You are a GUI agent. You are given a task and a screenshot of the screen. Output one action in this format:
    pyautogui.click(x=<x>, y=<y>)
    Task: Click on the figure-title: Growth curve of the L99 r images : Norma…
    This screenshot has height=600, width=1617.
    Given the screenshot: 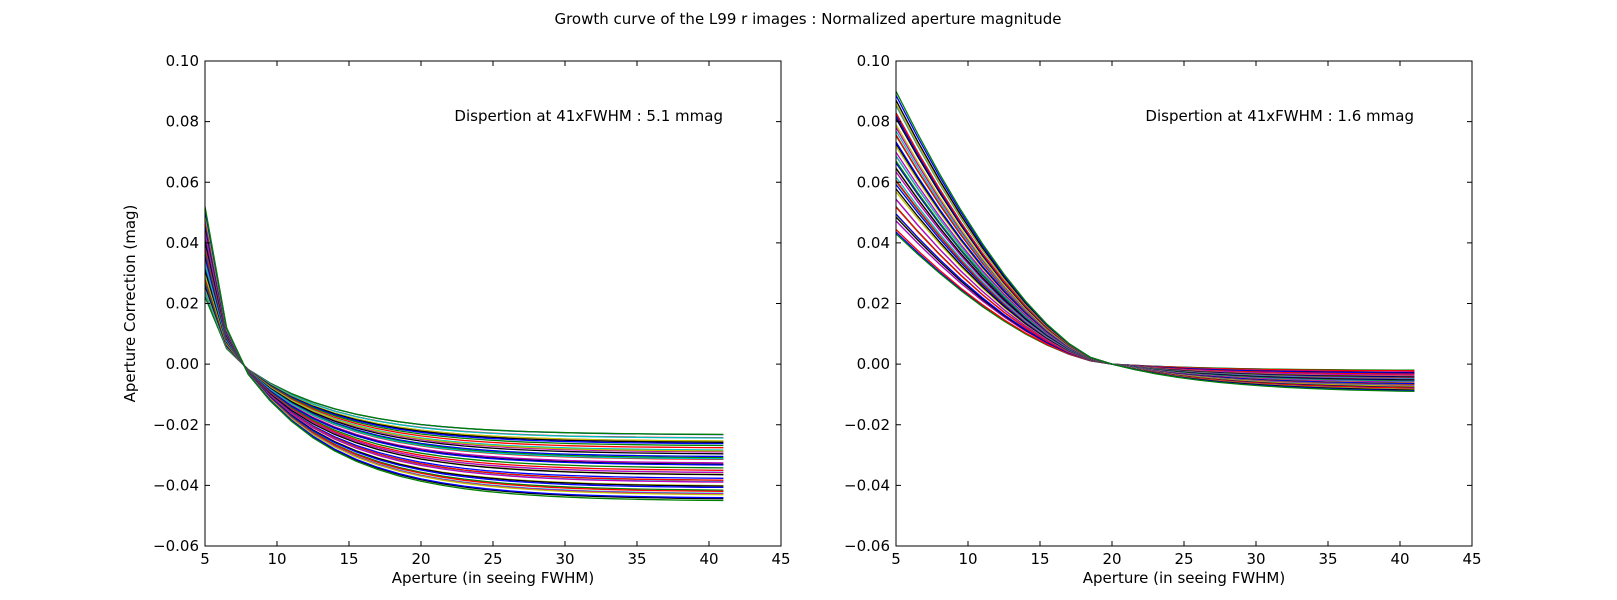 What is the action you would take?
    pyautogui.click(x=807, y=19)
    